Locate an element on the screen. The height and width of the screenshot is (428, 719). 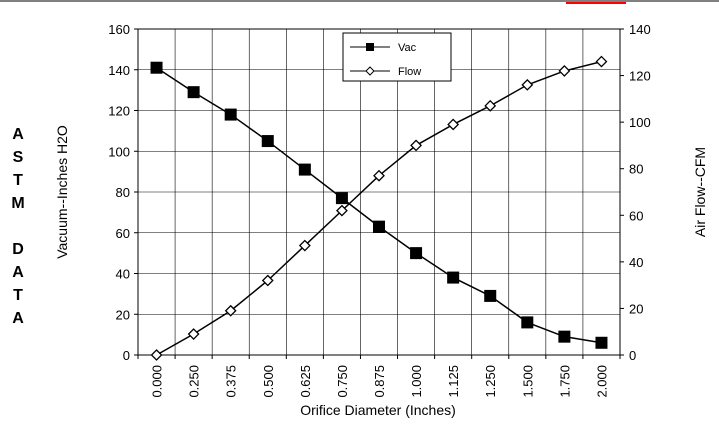
x-tick-label: 2.000 is located at coordinates (601, 381).